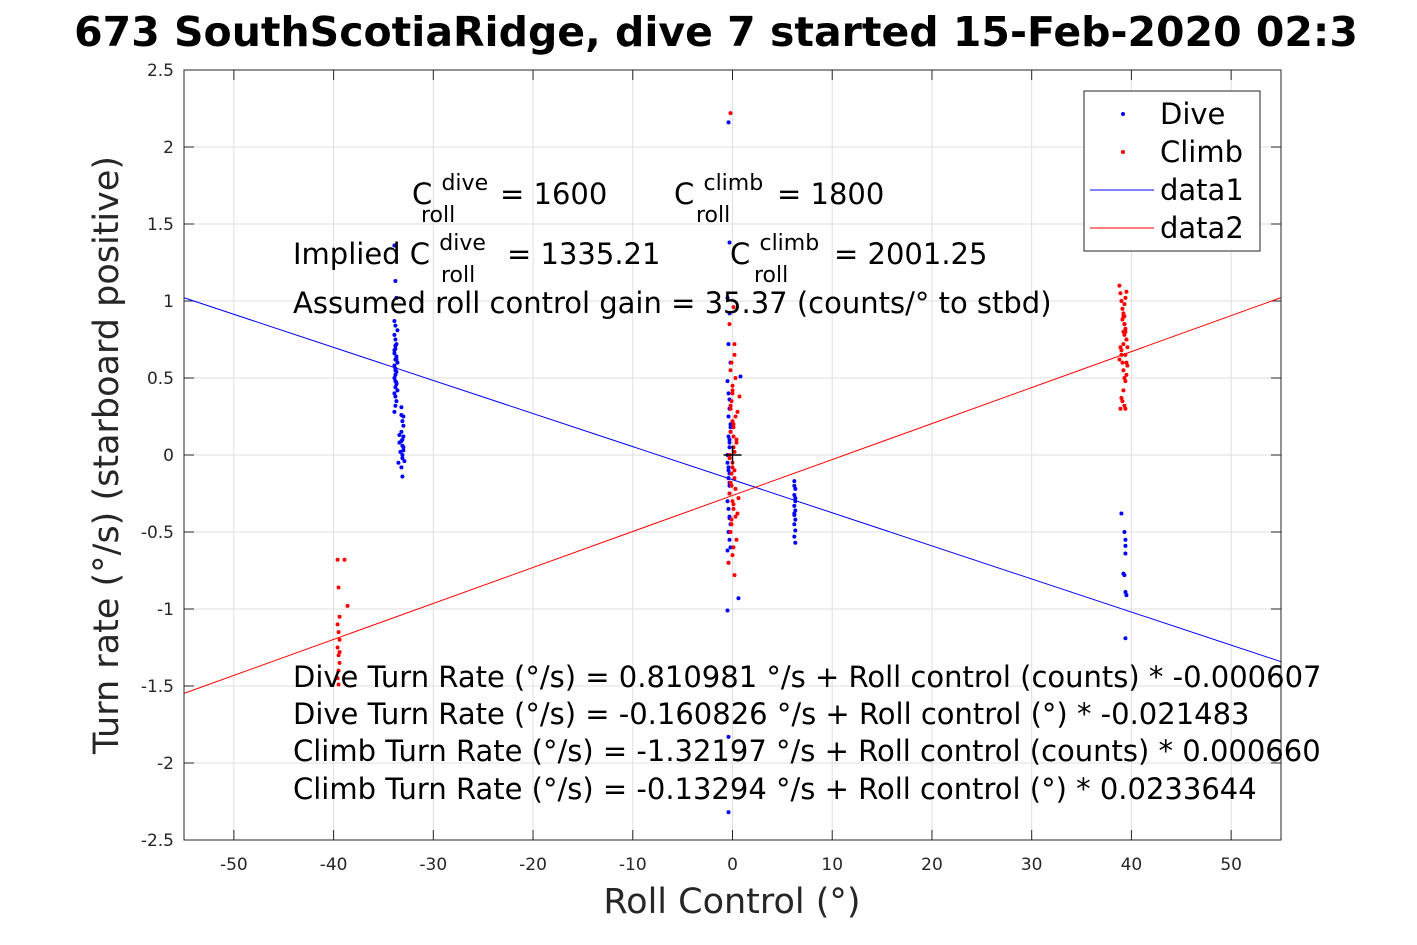 The width and height of the screenshot is (1417, 945). What do you see at coordinates (830, 194) in the screenshot?
I see `c-climb-value: = 1800` at bounding box center [830, 194].